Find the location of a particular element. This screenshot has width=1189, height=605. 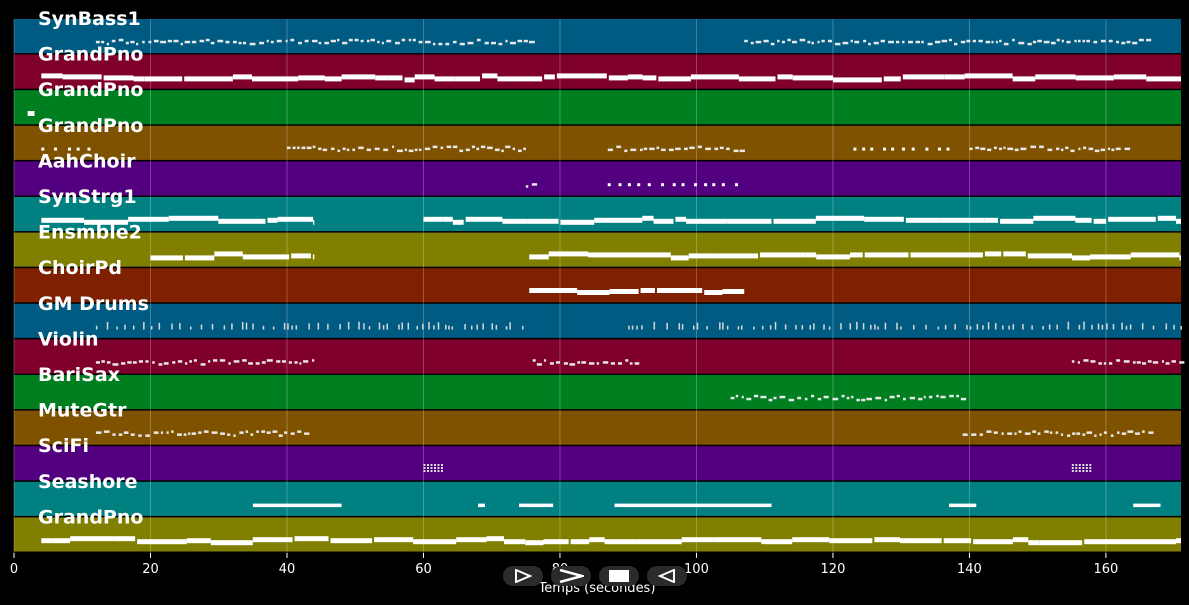

rewind-button is located at coordinates (667, 576).